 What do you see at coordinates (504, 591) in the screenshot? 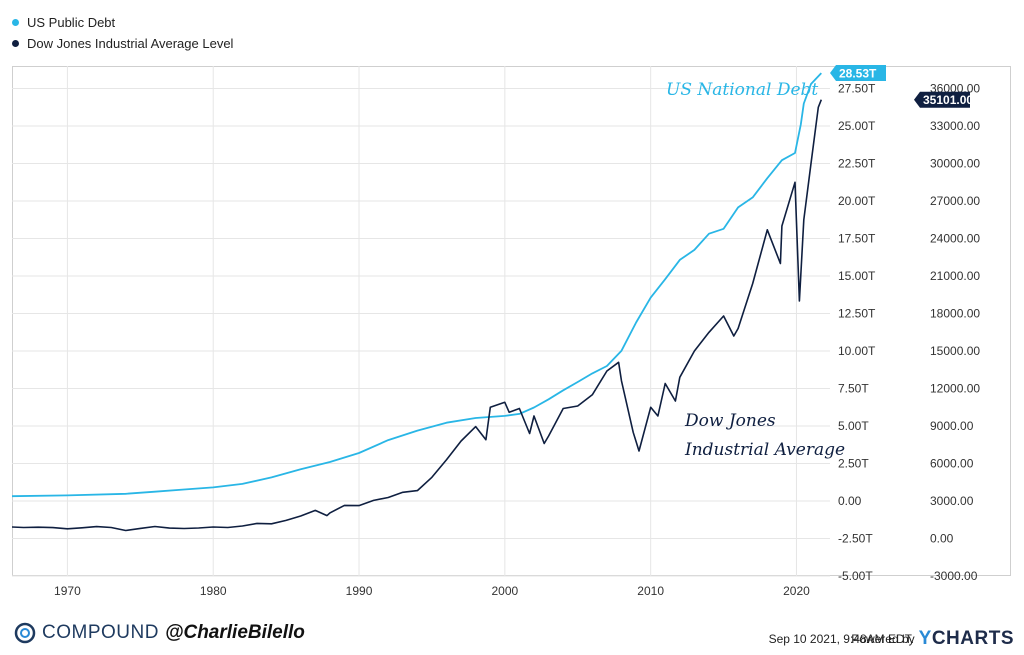
I see `x-tick-label: 2000` at bounding box center [504, 591].